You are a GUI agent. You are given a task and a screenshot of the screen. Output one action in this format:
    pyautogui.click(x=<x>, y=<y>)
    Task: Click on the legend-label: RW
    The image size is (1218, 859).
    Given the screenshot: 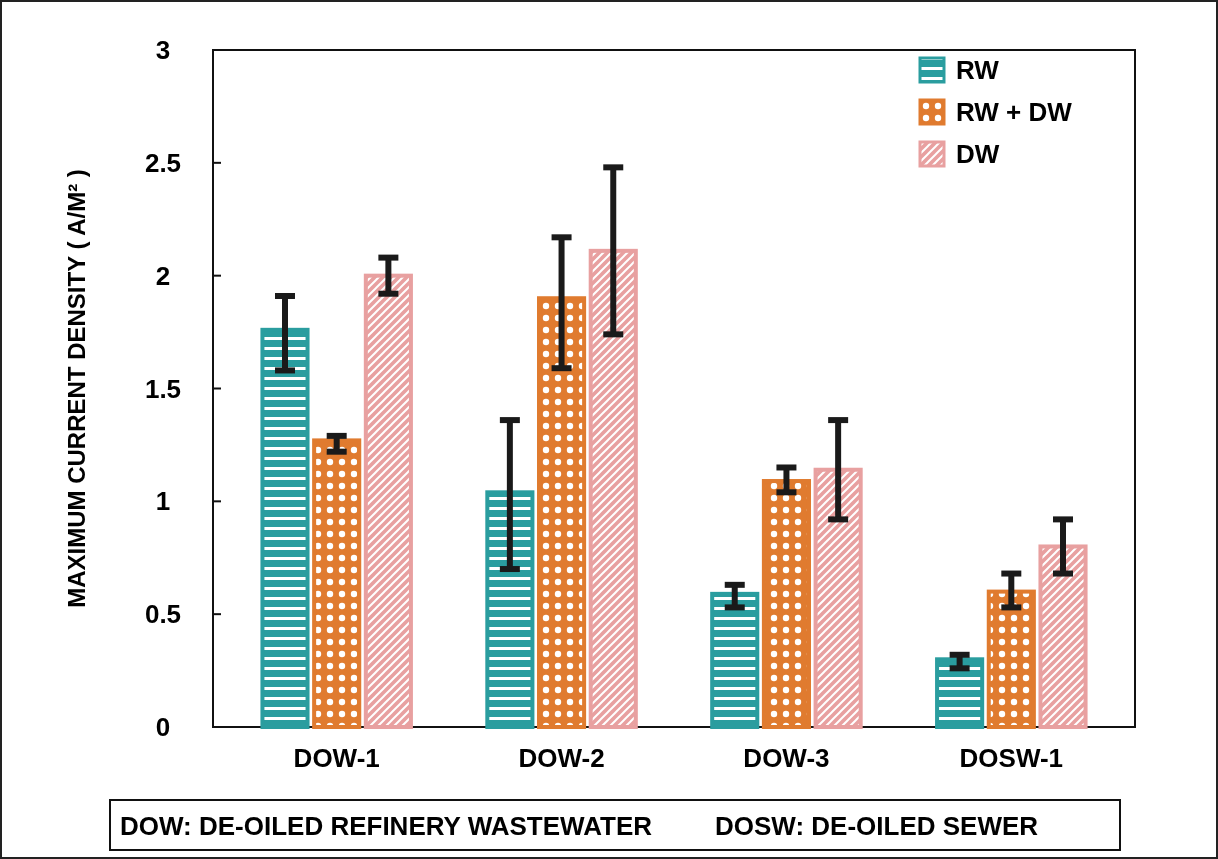 What is the action you would take?
    pyautogui.click(x=978, y=70)
    